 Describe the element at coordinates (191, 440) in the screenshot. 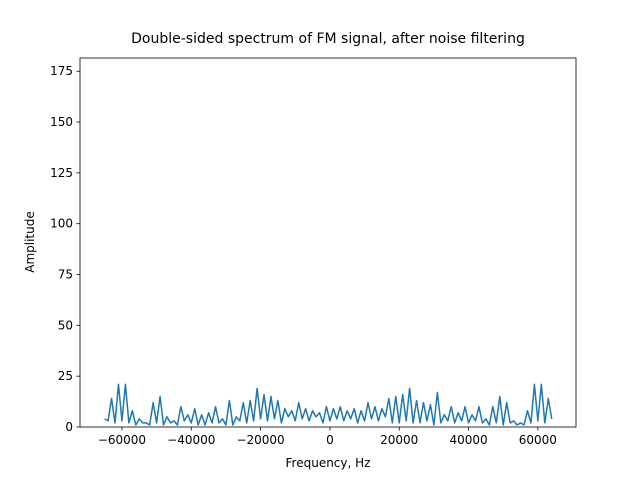

I see `x-tick-label: −40000` at that location.